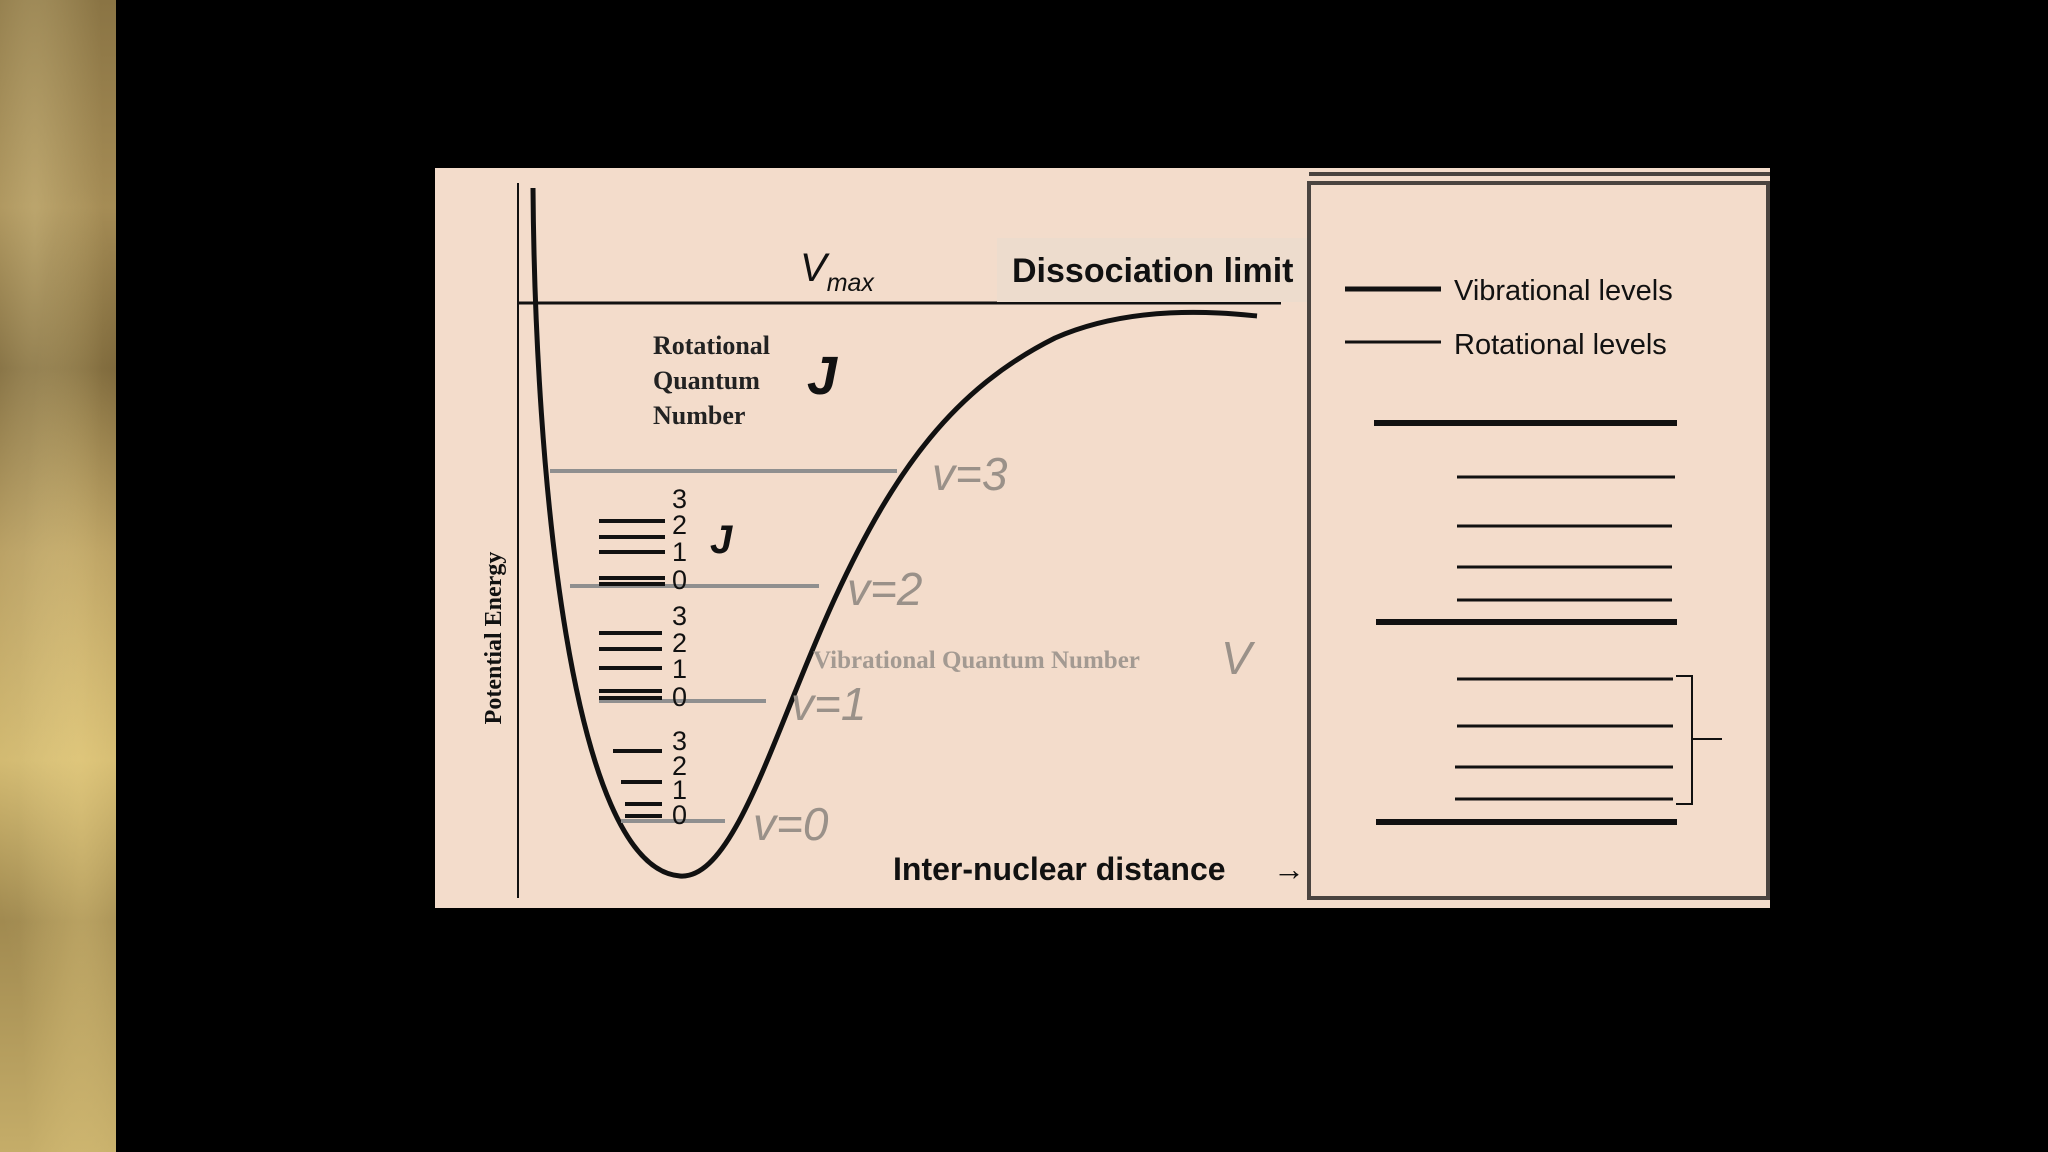  I want to click on vibrational-legend-label: Vibrational levels, so click(1563, 291).